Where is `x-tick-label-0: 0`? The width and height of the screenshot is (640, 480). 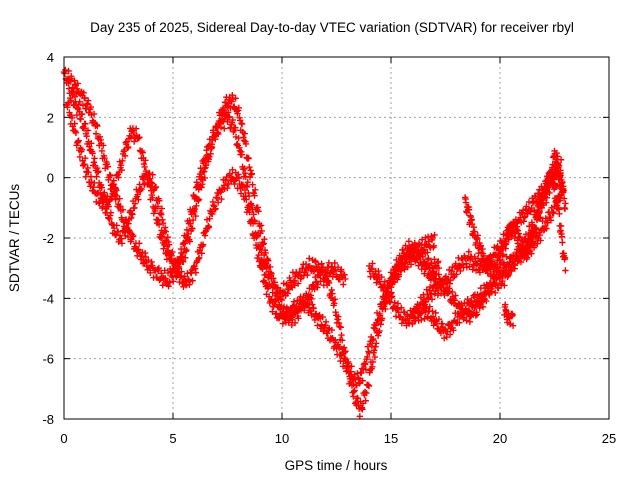 x-tick-label-0: 0 is located at coordinates (63, 438).